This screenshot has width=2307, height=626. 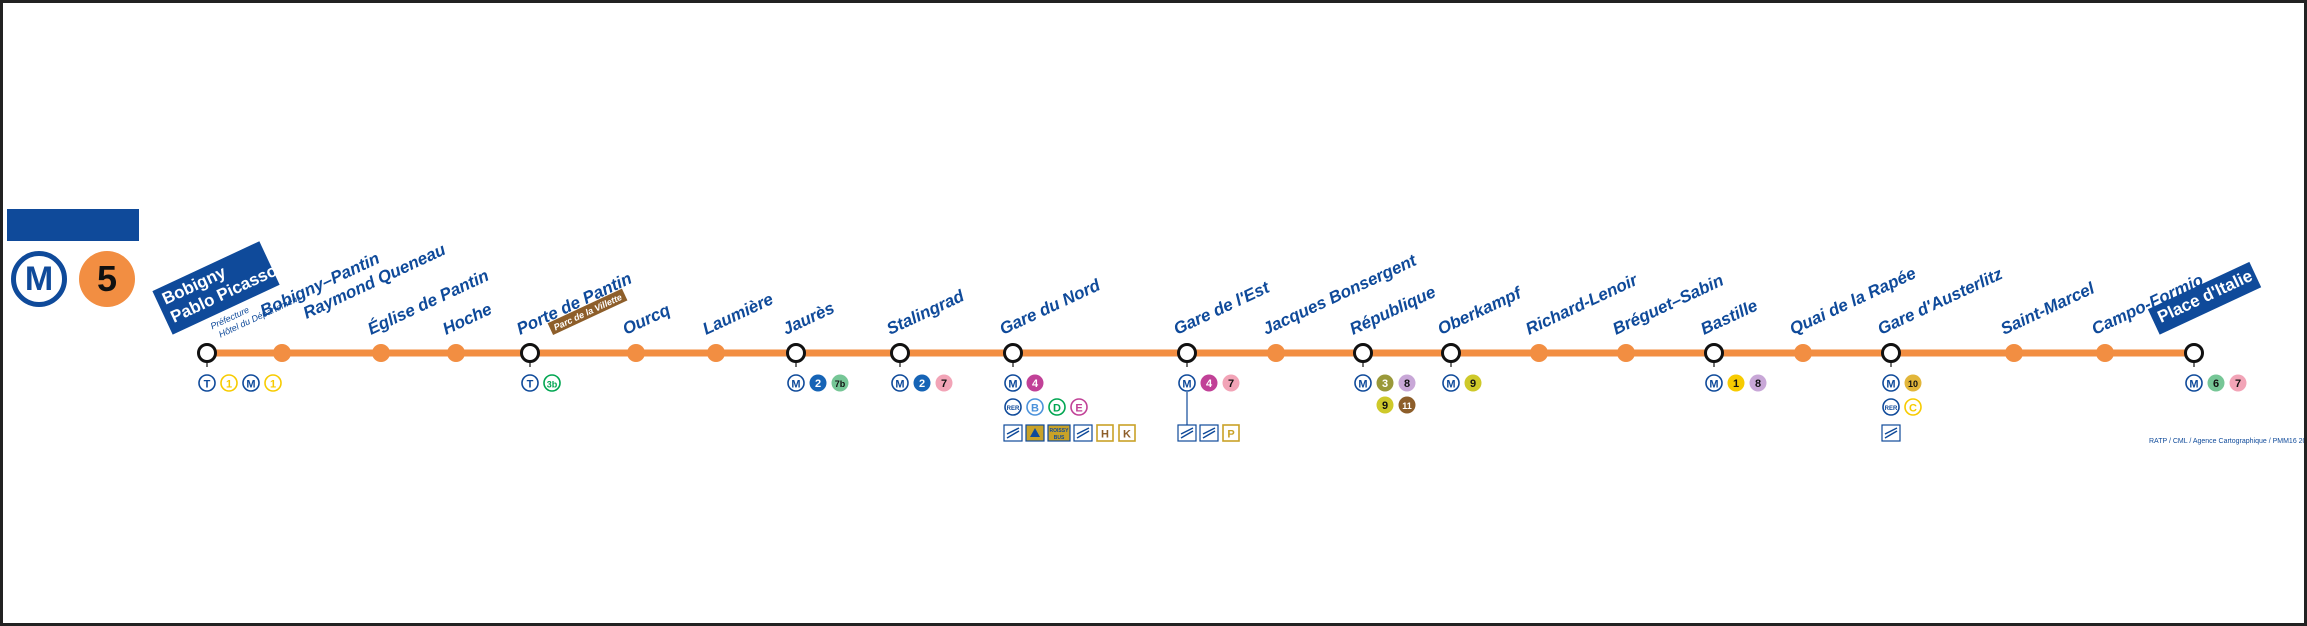 I want to click on station-7: Jaurès, so click(x=809, y=332).